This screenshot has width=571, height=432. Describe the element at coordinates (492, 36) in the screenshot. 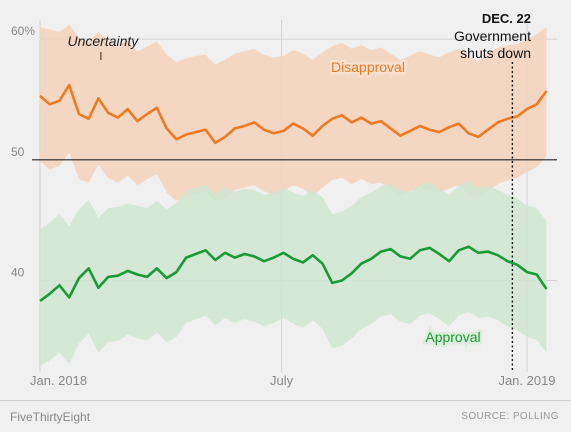

I see `event-line1: Government` at that location.